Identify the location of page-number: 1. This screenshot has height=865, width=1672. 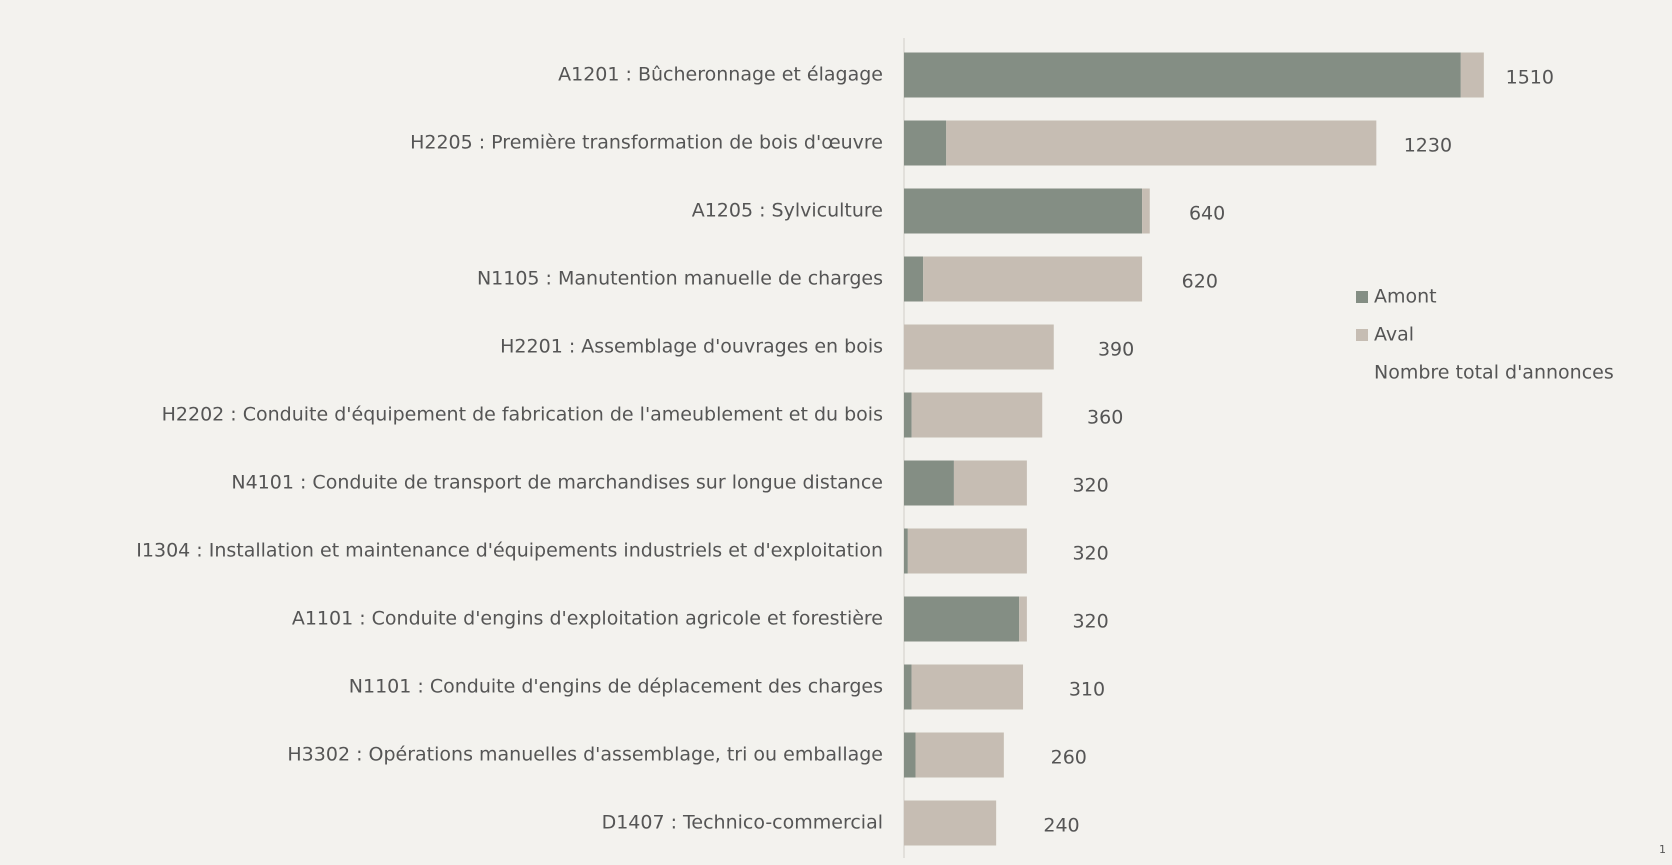
(1662, 849).